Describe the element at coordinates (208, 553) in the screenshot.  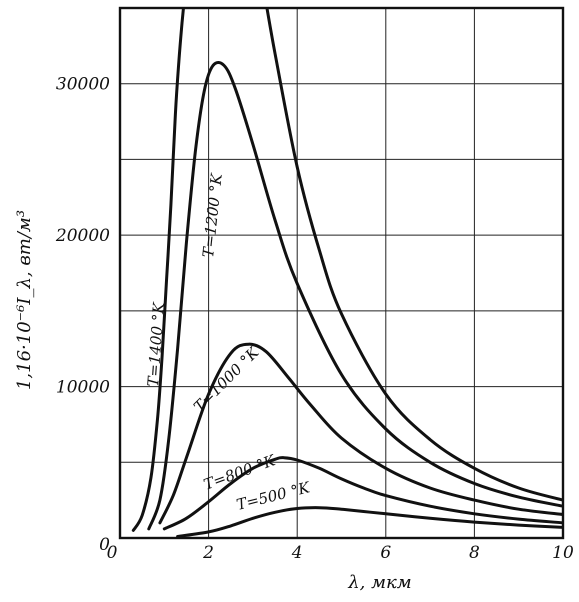
I see `x-tick-label: 2` at that location.